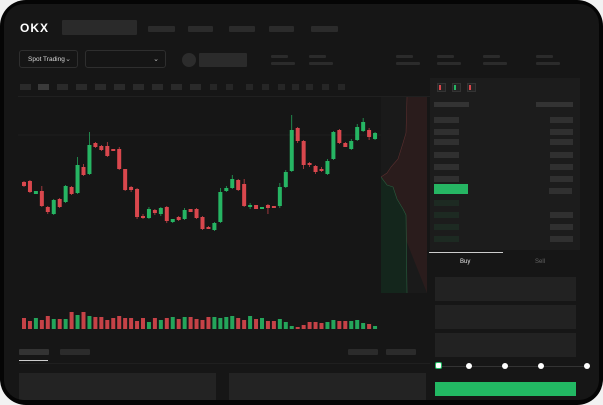 Image resolution: width=603 pixels, height=405 pixels. I want to click on tab-order-history, so click(75, 352).